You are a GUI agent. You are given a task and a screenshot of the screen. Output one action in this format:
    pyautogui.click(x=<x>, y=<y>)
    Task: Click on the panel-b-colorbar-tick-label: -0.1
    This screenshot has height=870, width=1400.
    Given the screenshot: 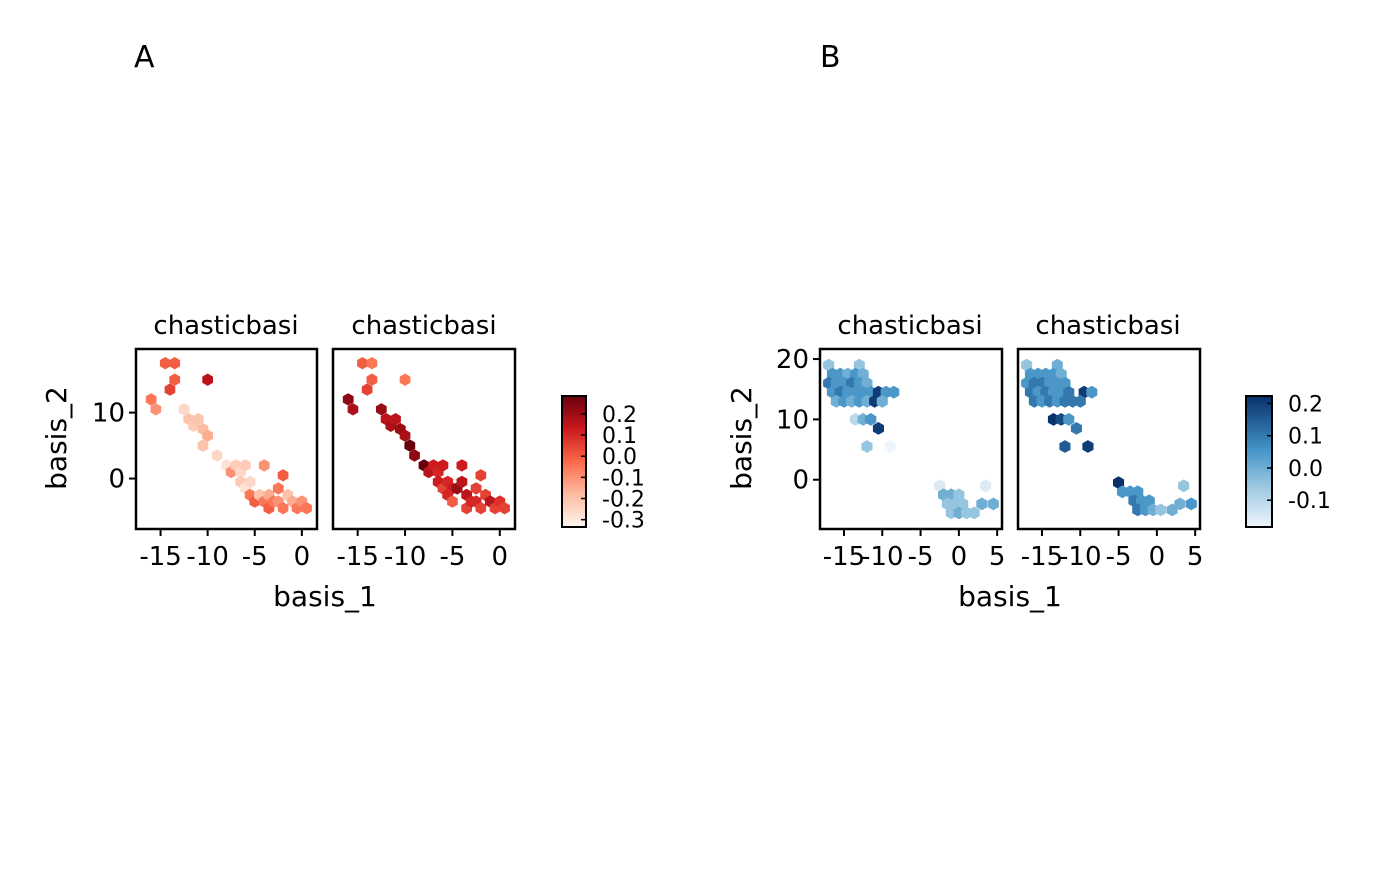 What is the action you would take?
    pyautogui.click(x=1309, y=501)
    